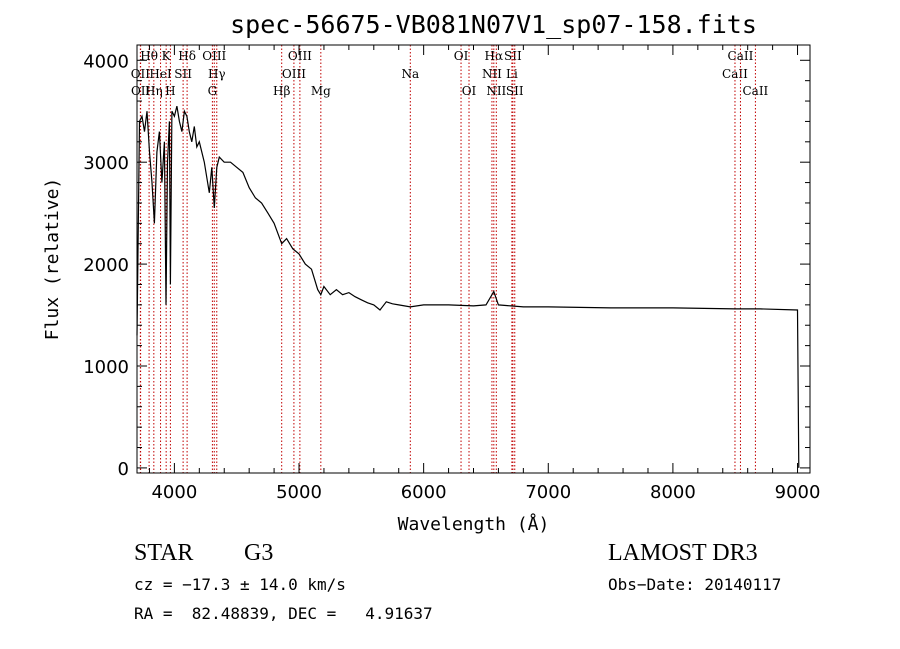 Image resolution: width=900 pixels, height=649 pixels. What do you see at coordinates (259, 553) in the screenshot?
I see `object-subclass: G3` at bounding box center [259, 553].